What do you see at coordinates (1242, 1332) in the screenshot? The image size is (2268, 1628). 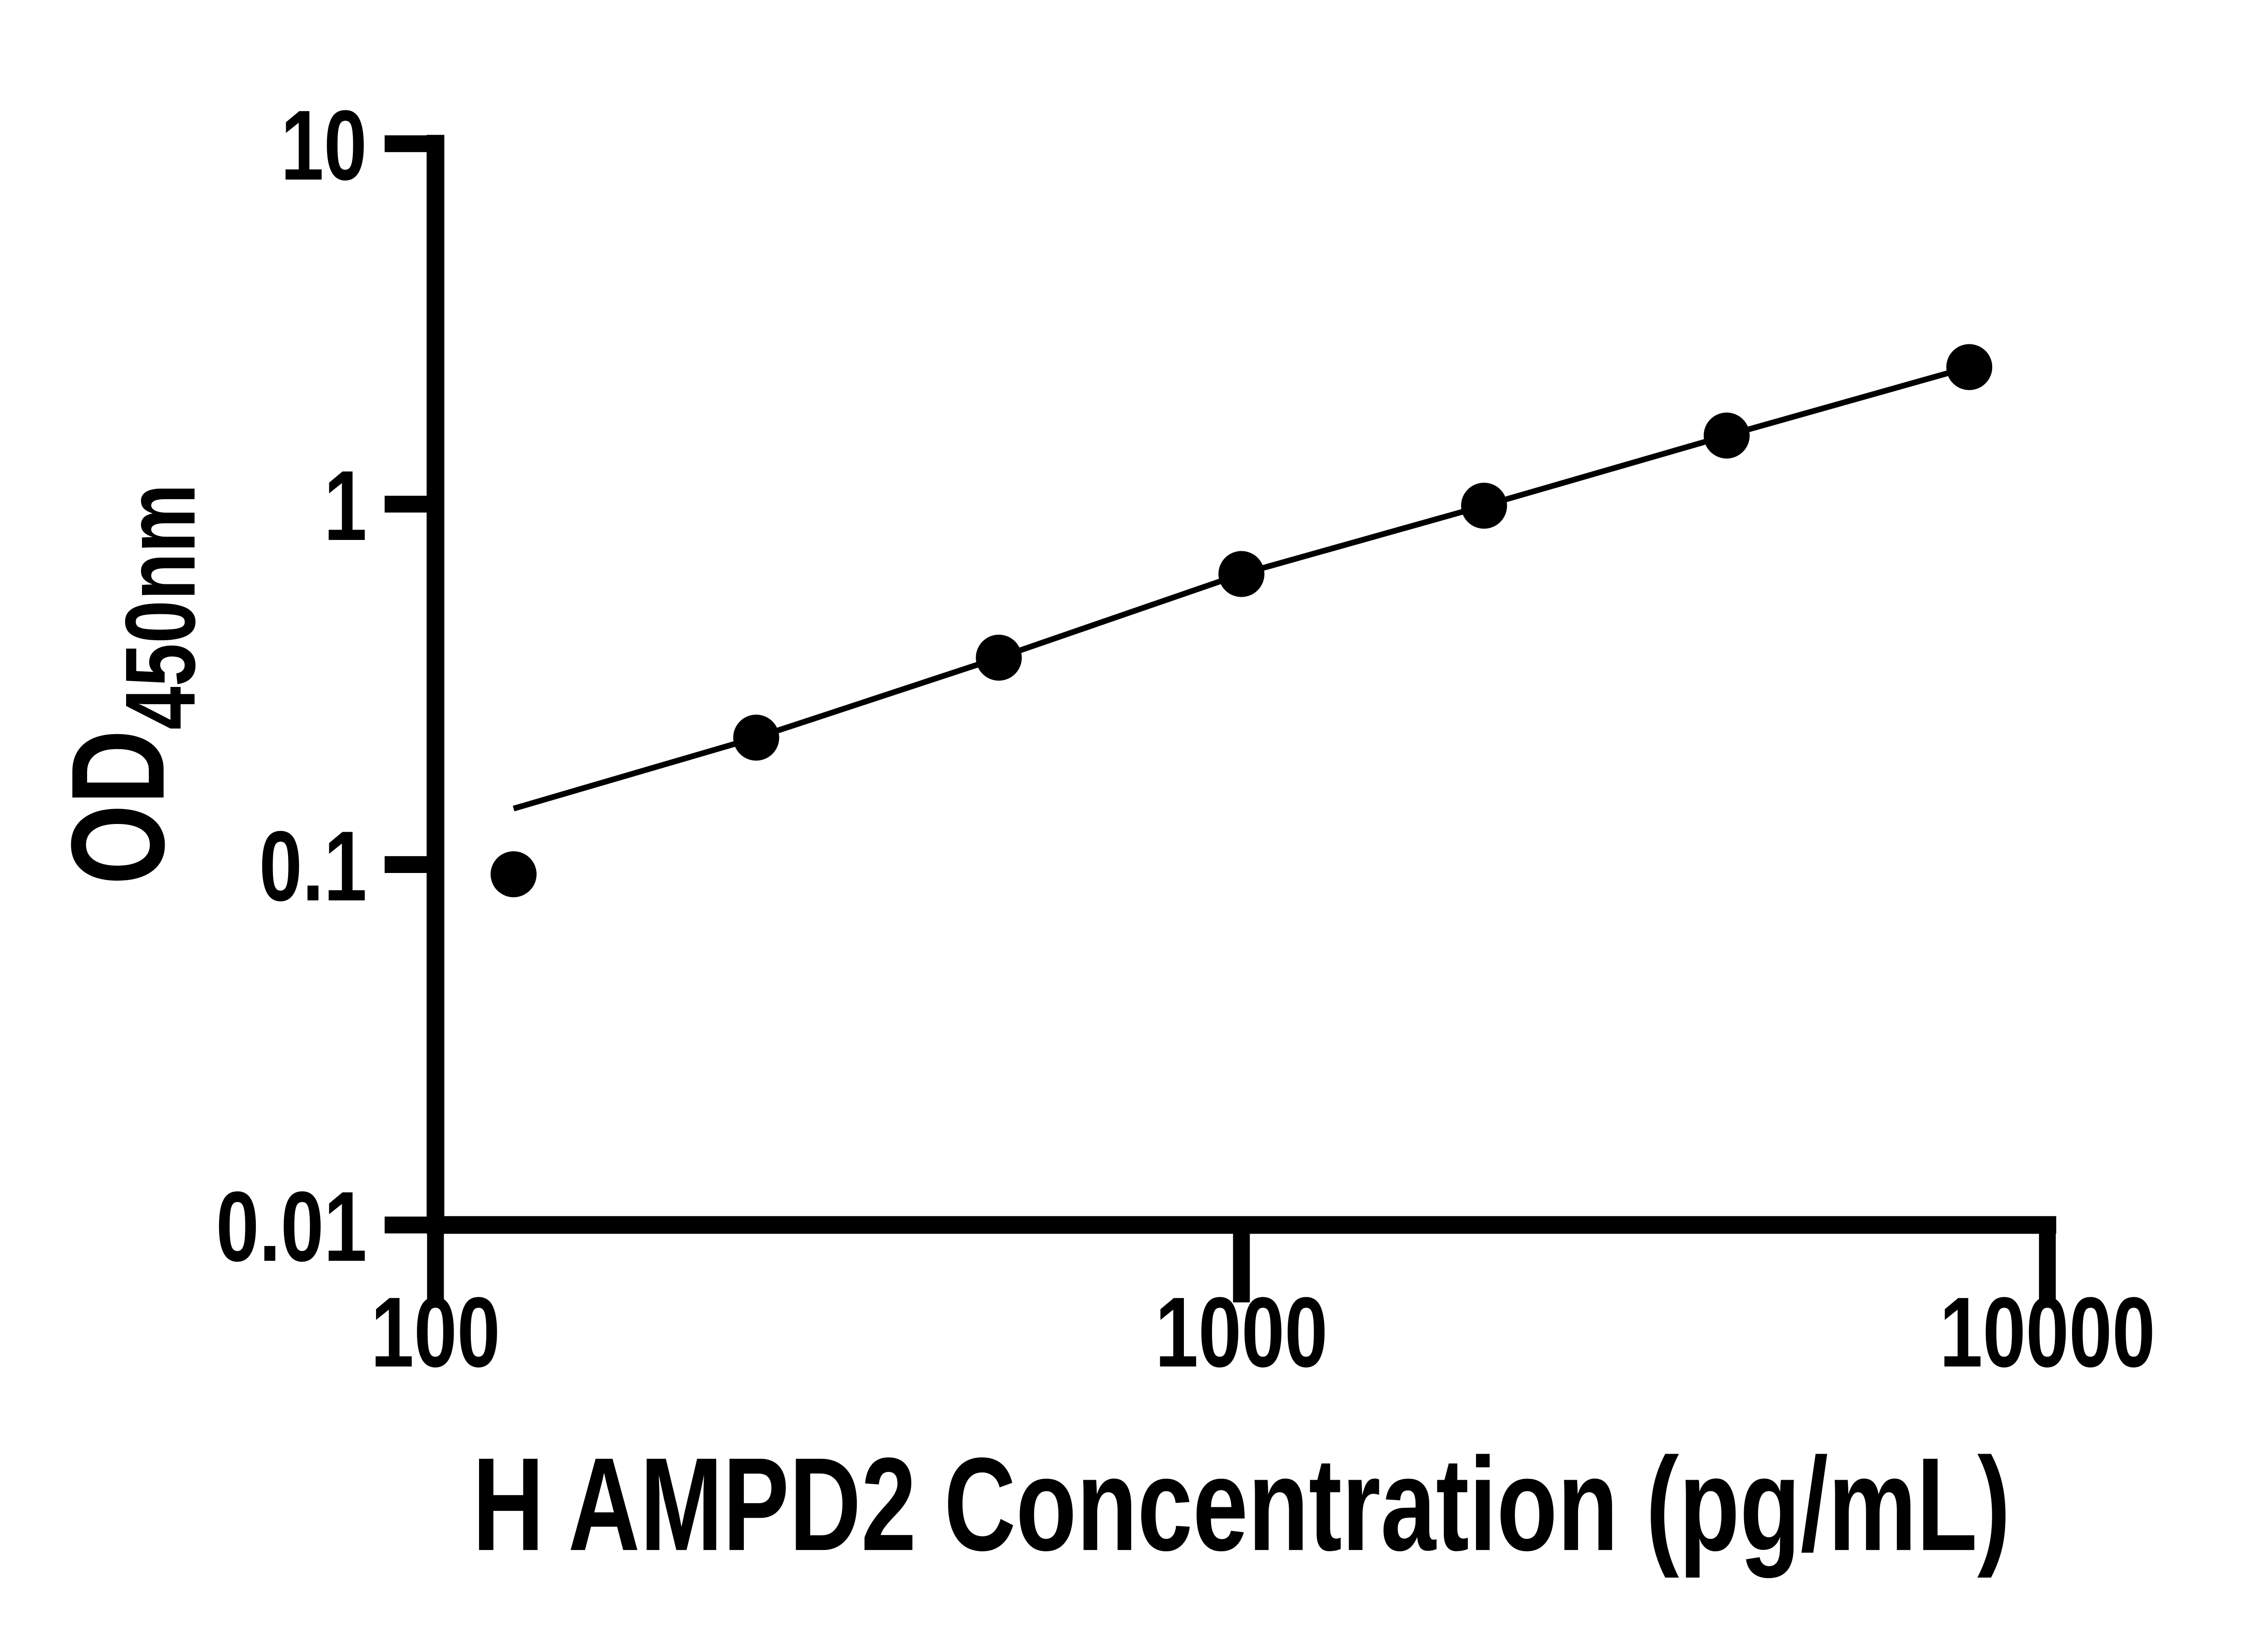 I see `x-tick-label: 1000` at bounding box center [1242, 1332].